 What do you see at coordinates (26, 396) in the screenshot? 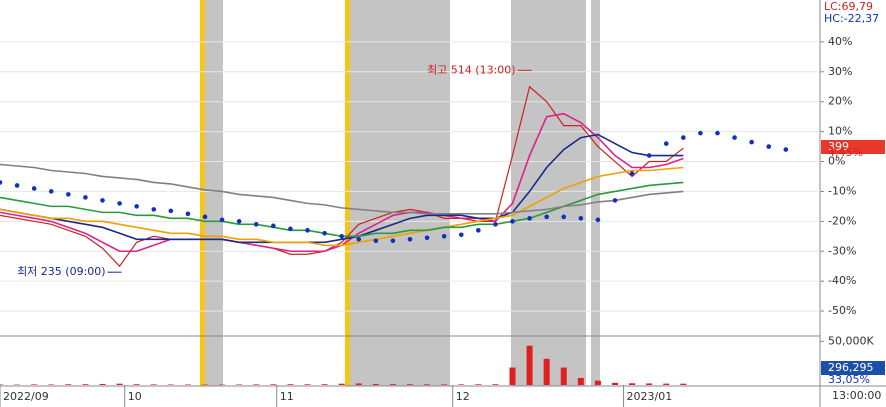
I see `x-tick-label: 2022/09` at bounding box center [26, 396].